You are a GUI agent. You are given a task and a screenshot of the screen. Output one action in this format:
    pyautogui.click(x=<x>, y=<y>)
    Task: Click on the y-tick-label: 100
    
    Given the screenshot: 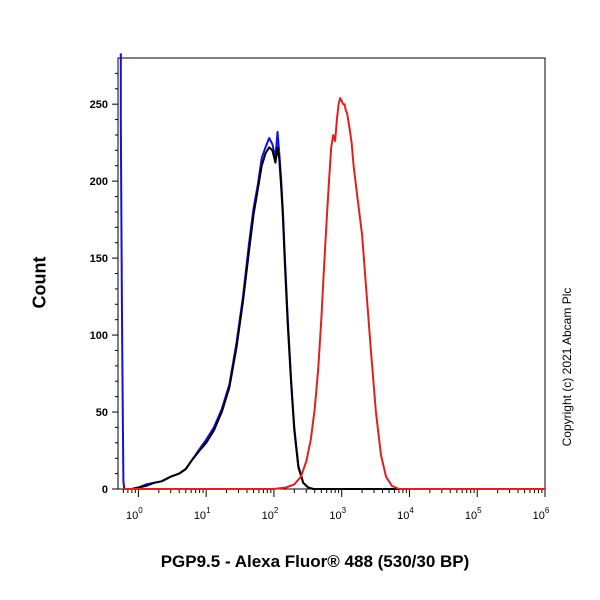 What is the action you would take?
    pyautogui.click(x=99, y=336)
    